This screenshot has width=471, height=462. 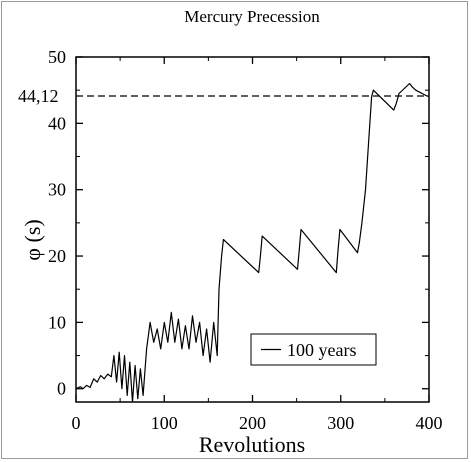 What do you see at coordinates (61, 389) in the screenshot?
I see `y-tick-label: 0` at bounding box center [61, 389].